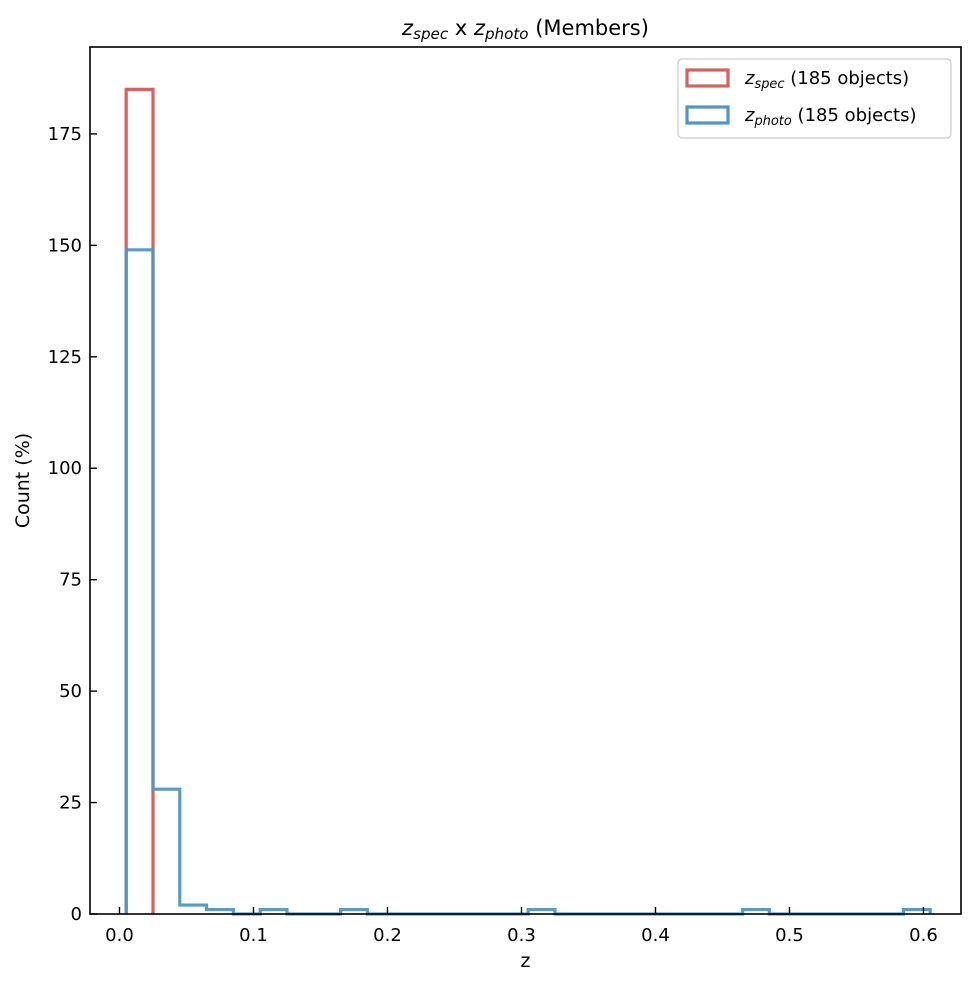  What do you see at coordinates (72, 524) in the screenshot?
I see `y-axis: 0 25 50 75 100 125 150 175` at bounding box center [72, 524].